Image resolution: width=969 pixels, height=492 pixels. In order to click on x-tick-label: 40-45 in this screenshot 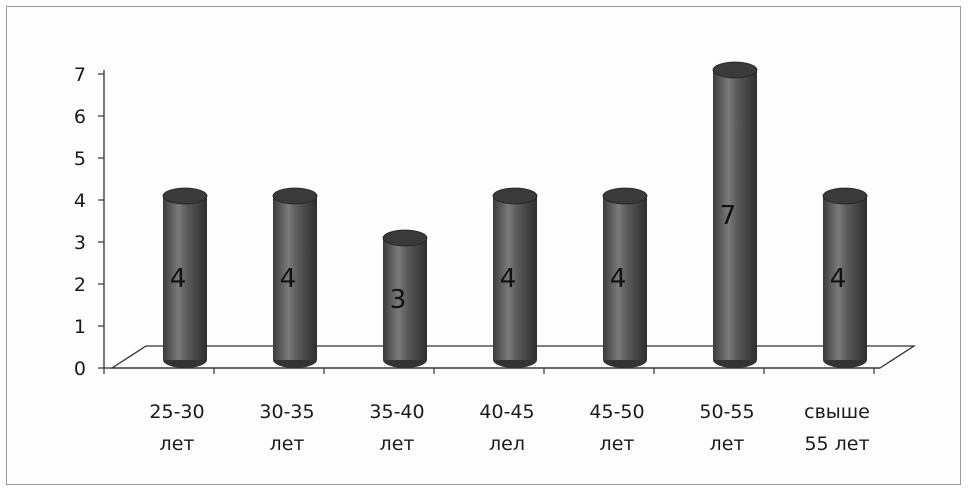, I will do `click(506, 412)`.